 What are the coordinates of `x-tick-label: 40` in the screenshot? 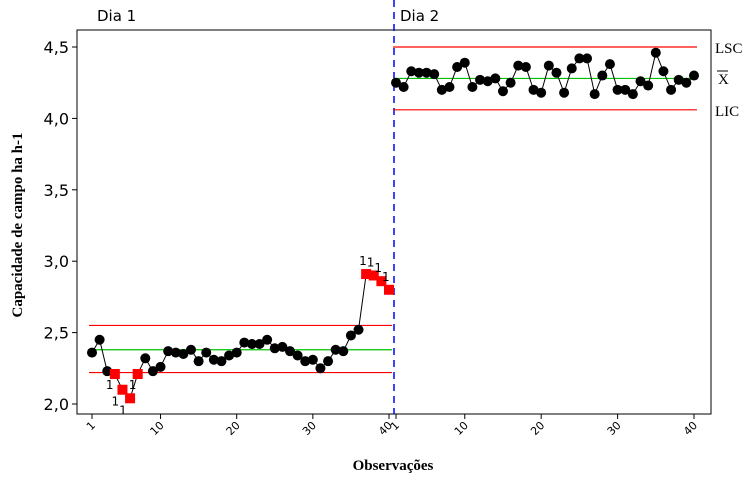 It's located at (690, 428).